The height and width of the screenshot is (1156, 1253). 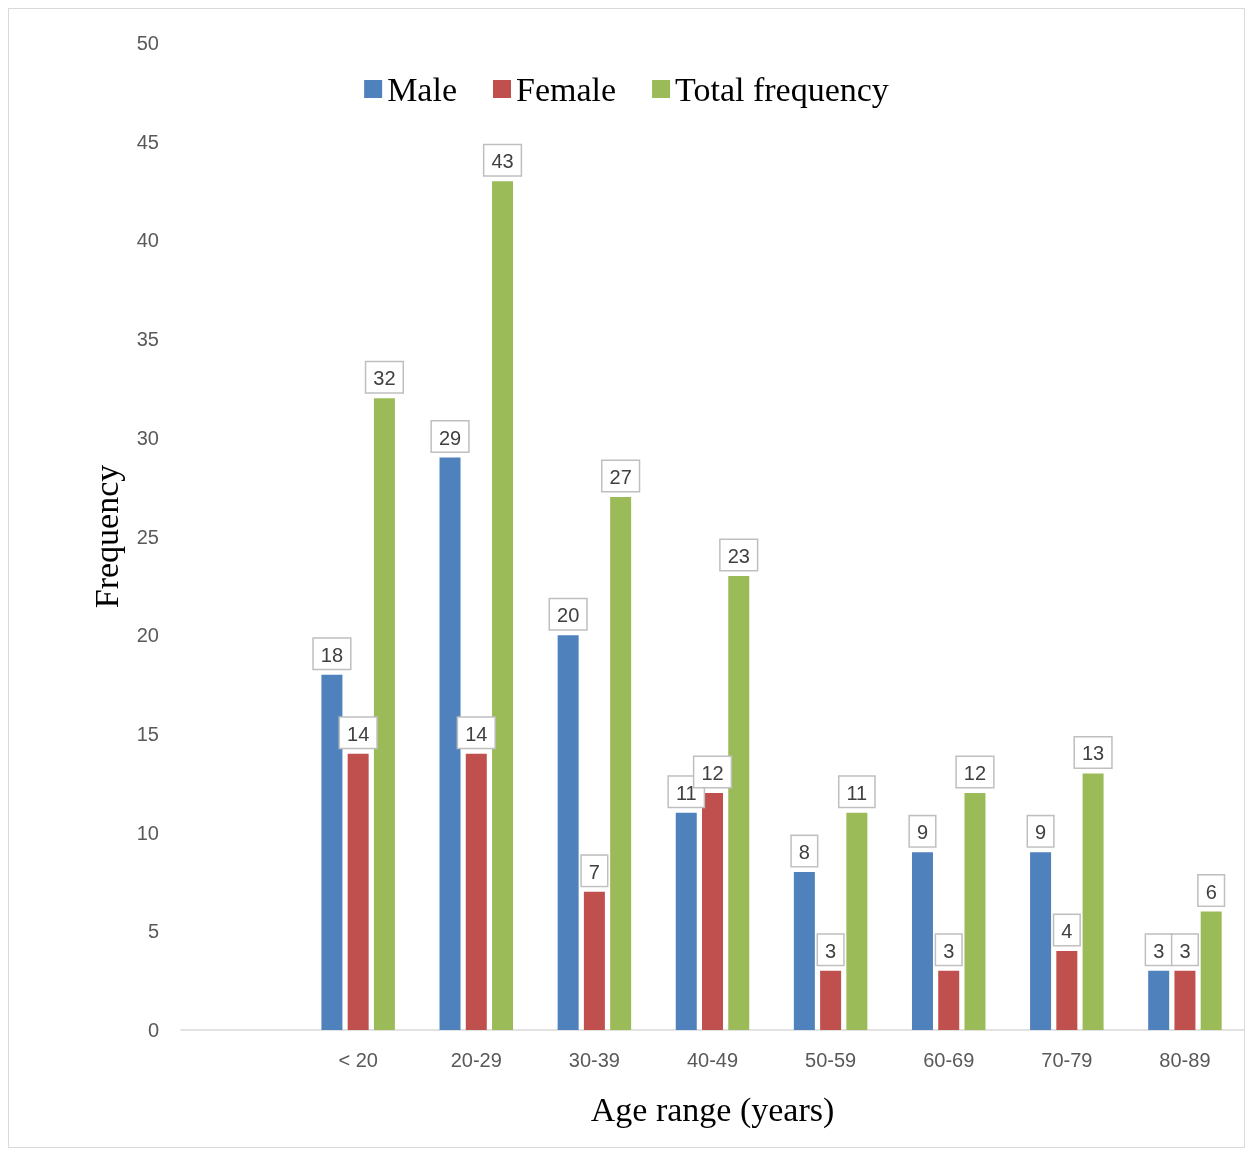 What do you see at coordinates (949, 1060) in the screenshot?
I see `x-tick-label: 60-69` at bounding box center [949, 1060].